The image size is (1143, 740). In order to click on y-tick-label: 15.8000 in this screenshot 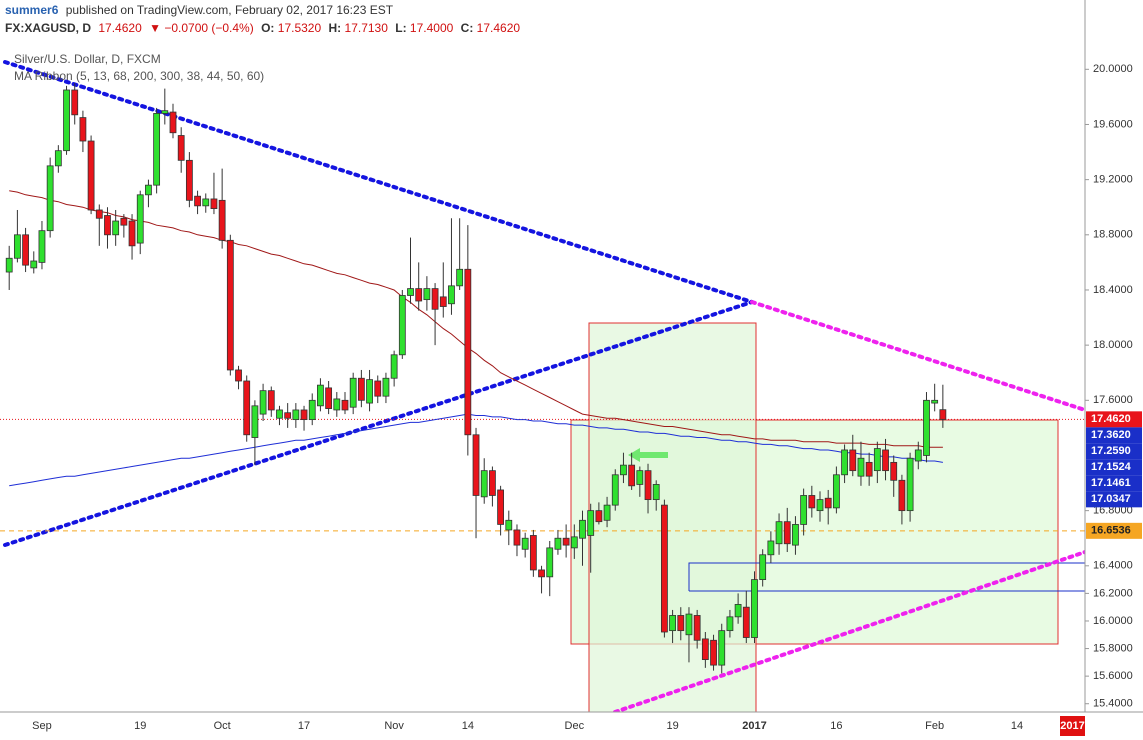, I will do `click(1113, 648)`.